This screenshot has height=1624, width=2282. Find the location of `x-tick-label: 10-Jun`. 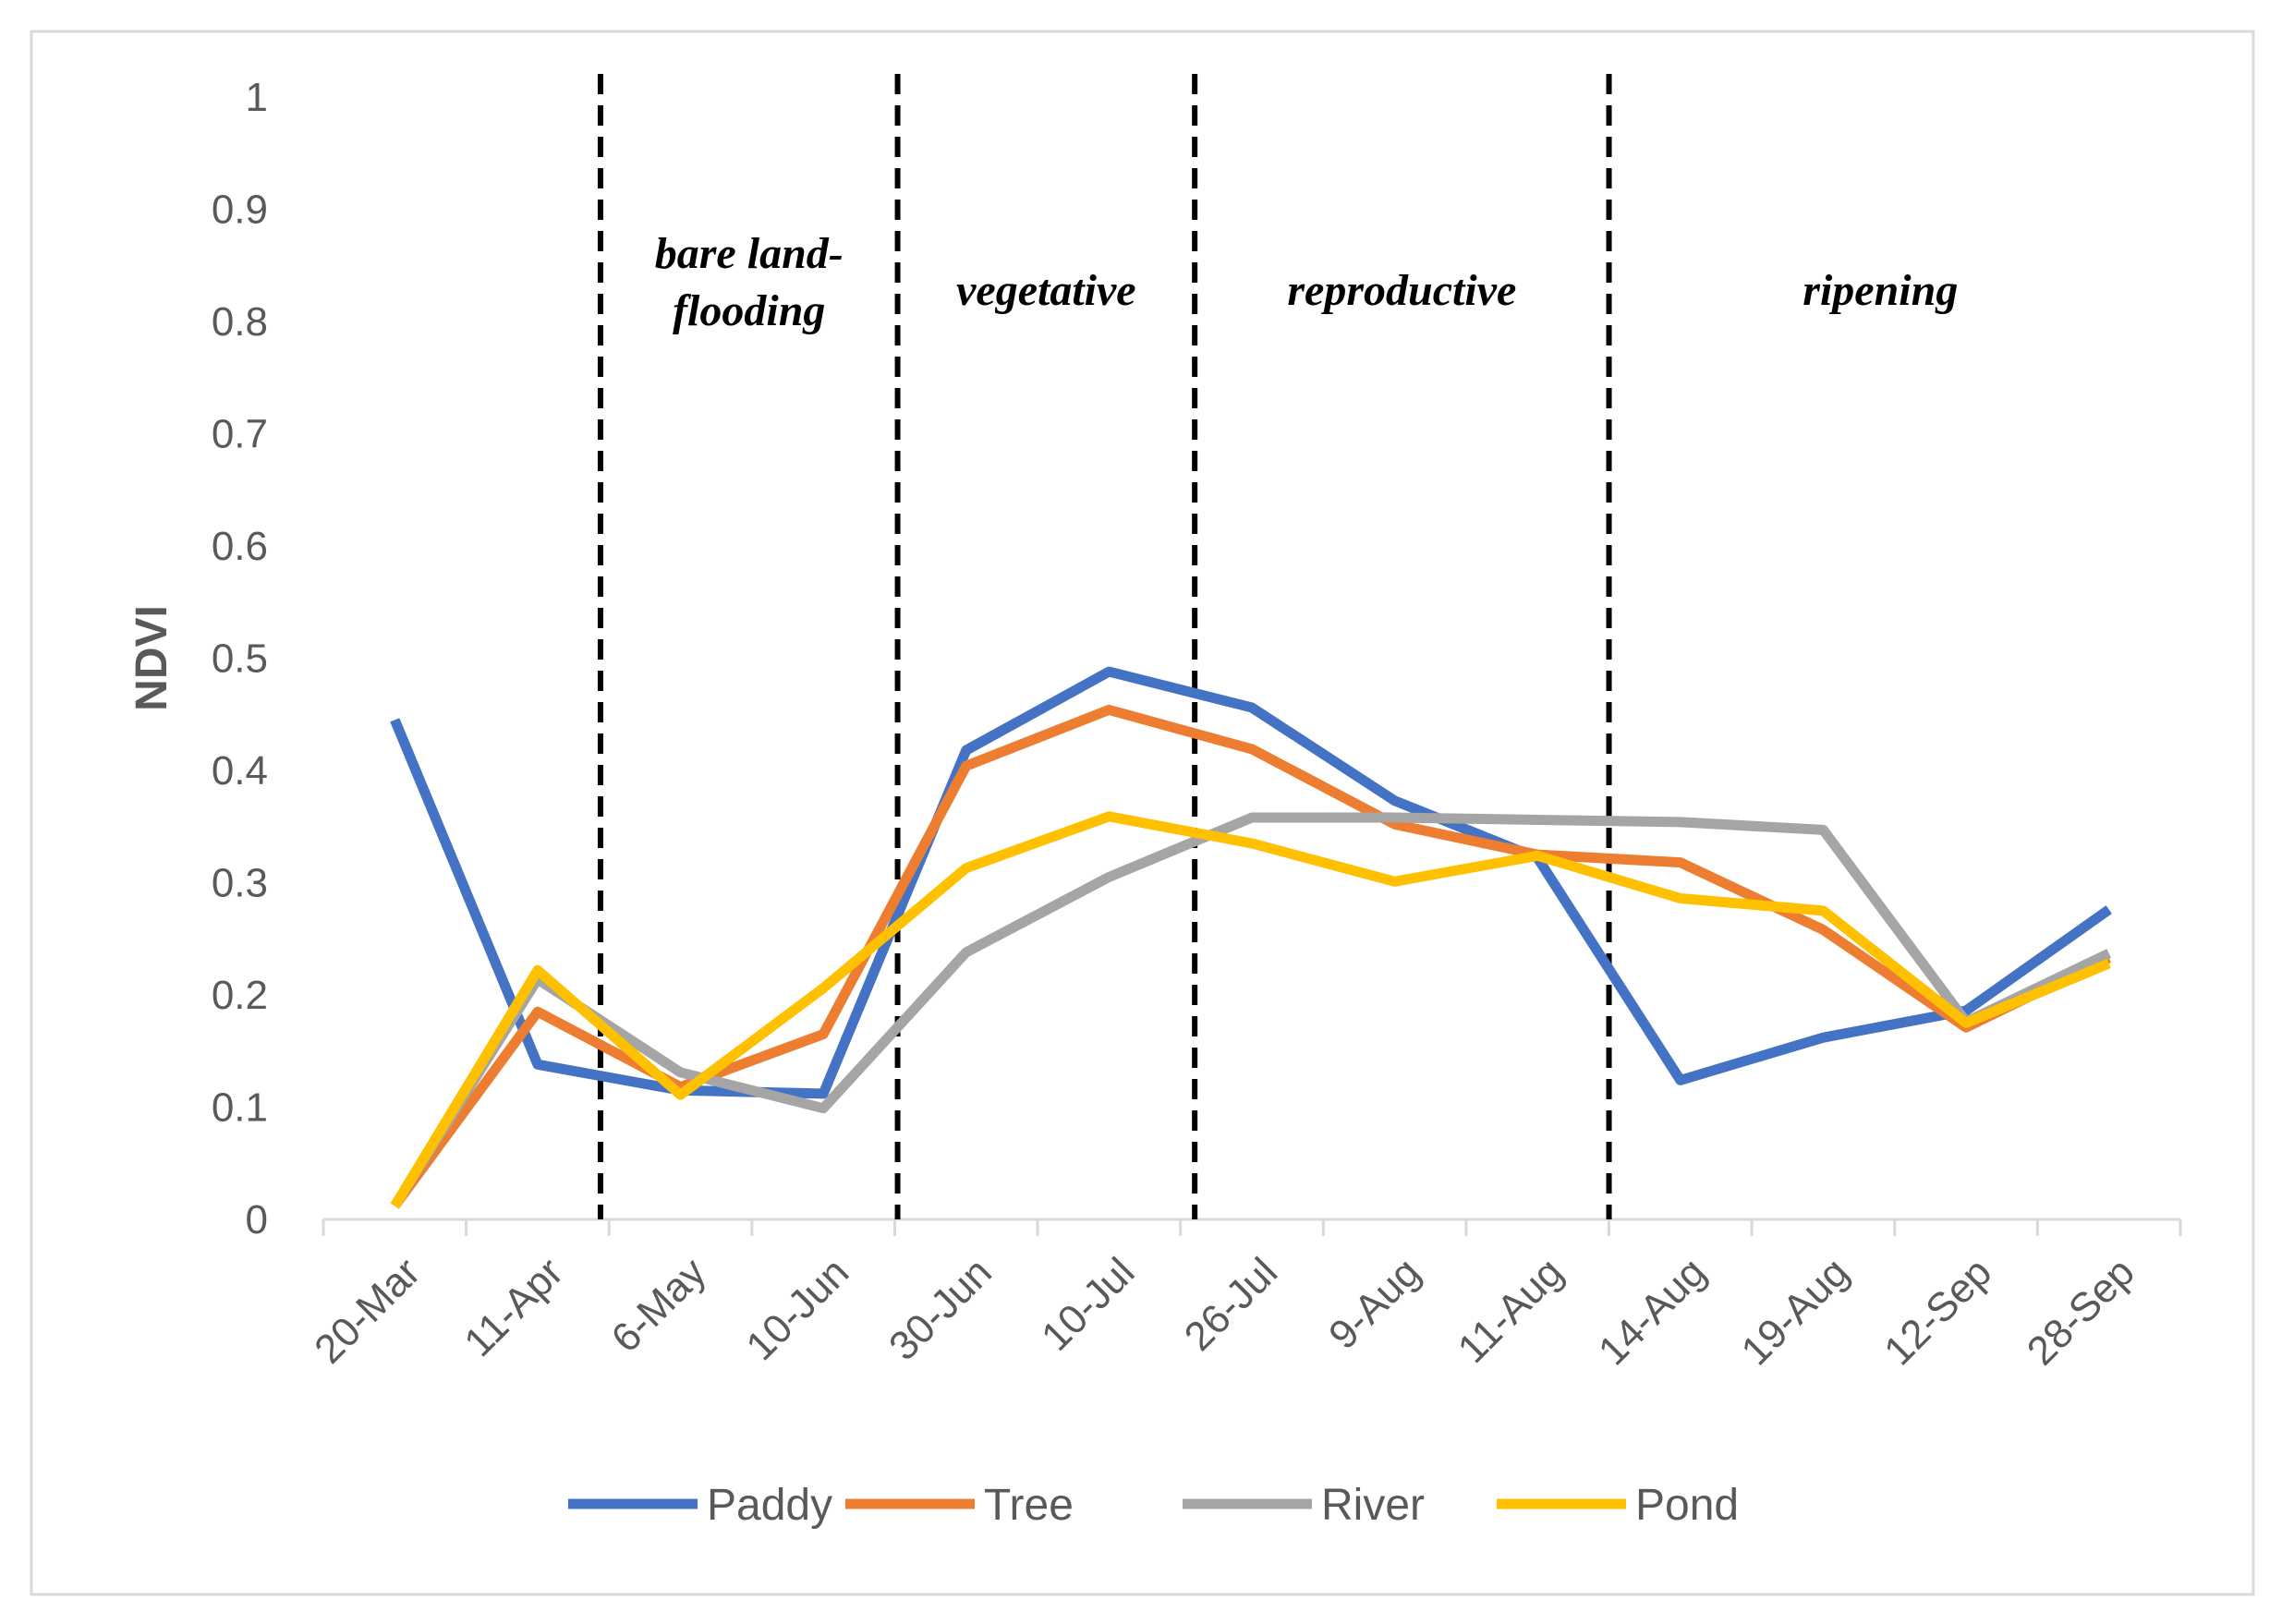

x-tick-label: 10-Jun is located at coordinates (797, 1309).